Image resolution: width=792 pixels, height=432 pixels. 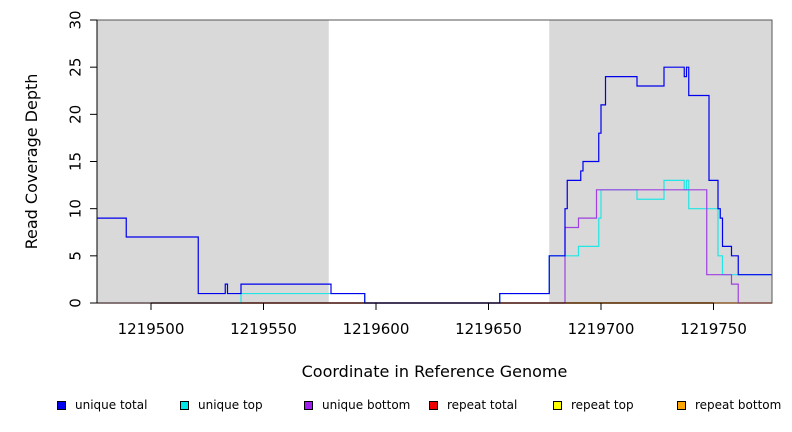 I want to click on x-tick-label: 1219750, so click(x=713, y=329).